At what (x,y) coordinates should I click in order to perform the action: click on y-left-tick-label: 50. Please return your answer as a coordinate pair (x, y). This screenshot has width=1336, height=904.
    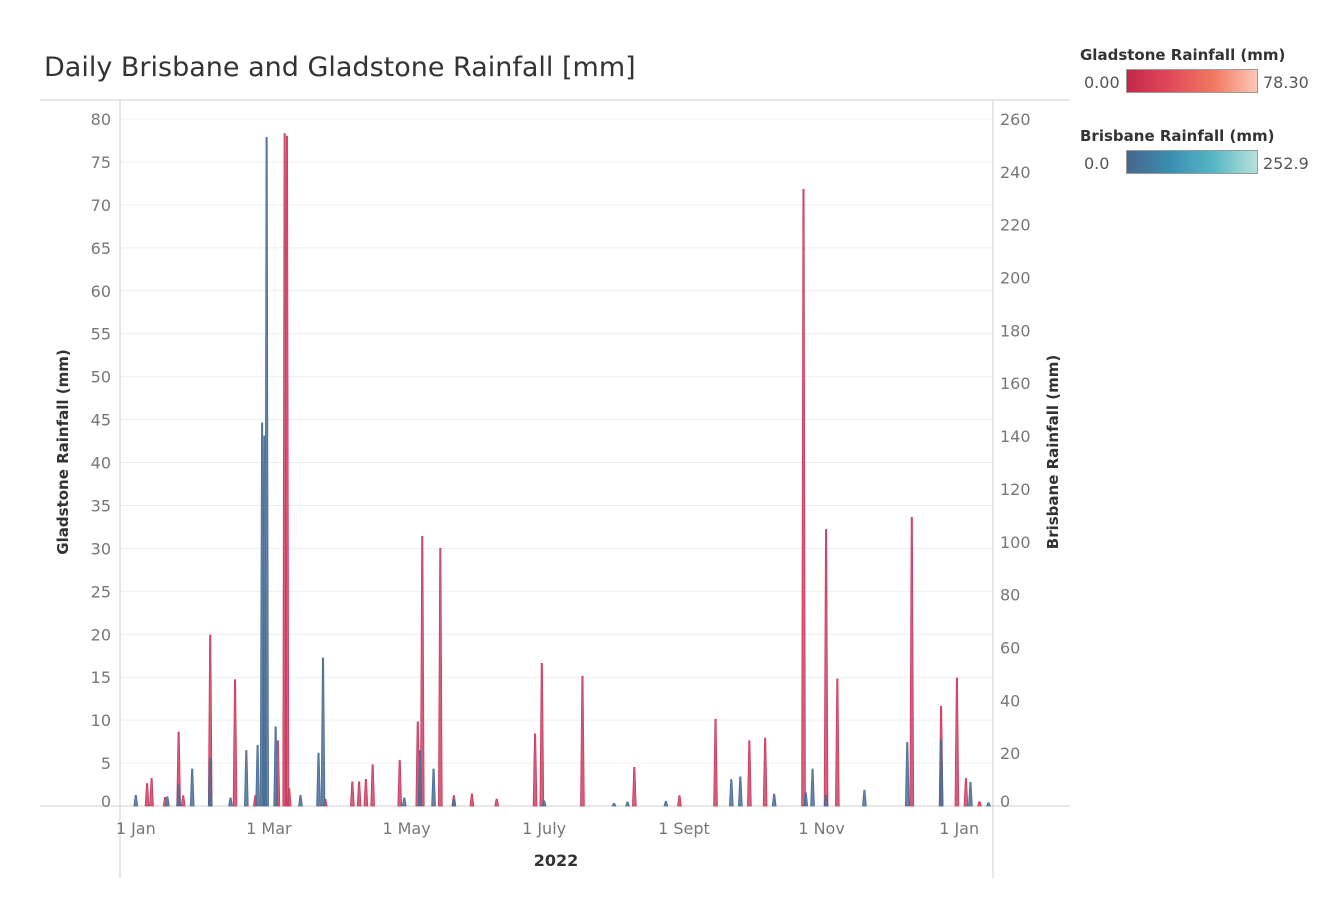
    Looking at the image, I should click on (101, 377).